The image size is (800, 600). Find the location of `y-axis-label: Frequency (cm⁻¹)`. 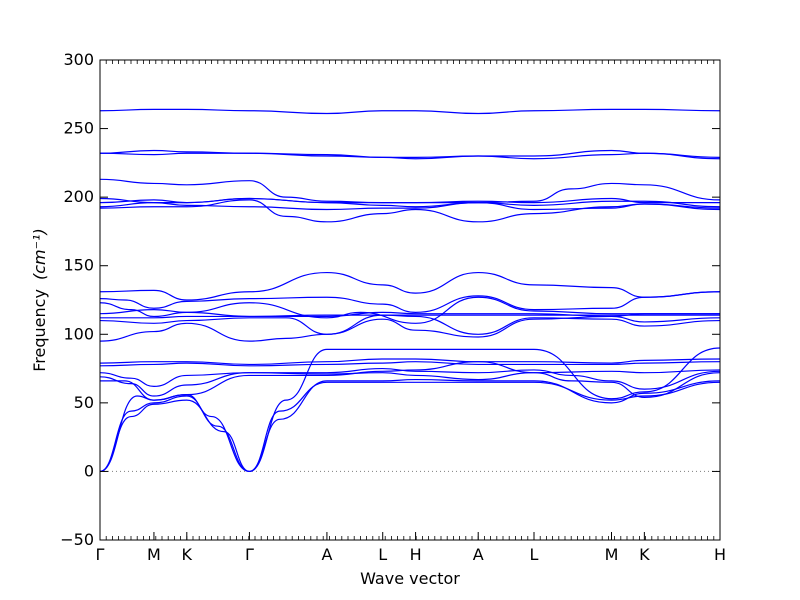

y-axis-label: Frequency (cm⁻¹) is located at coordinates (39, 299).